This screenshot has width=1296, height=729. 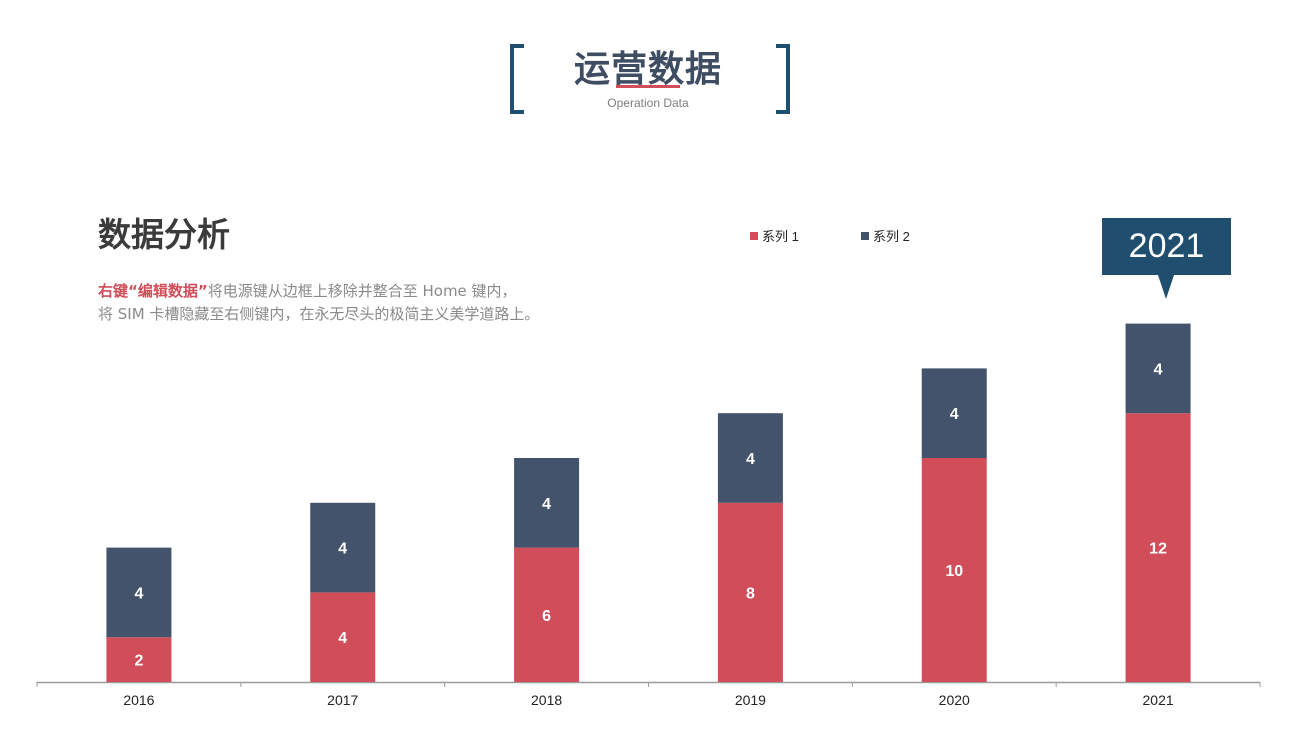 I want to click on data-label-series-1-2021: 12, so click(x=1158, y=549).